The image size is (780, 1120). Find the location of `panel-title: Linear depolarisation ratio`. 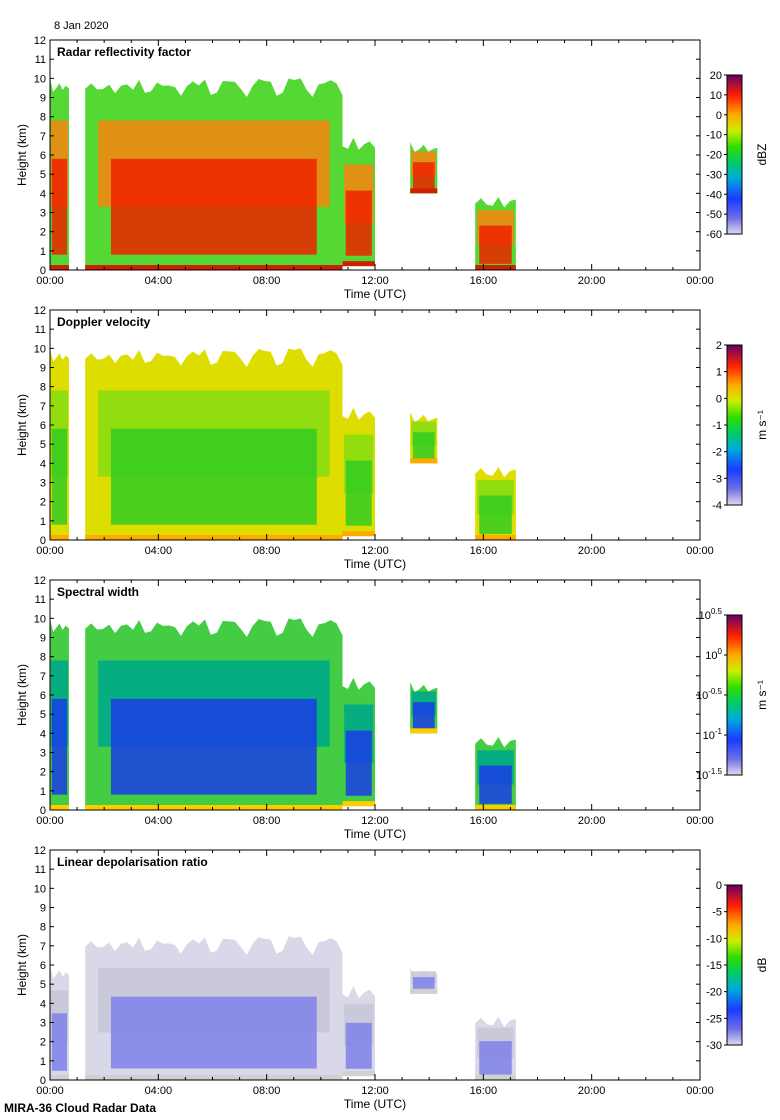

panel-title: Linear depolarisation ratio is located at coordinates (132, 862).